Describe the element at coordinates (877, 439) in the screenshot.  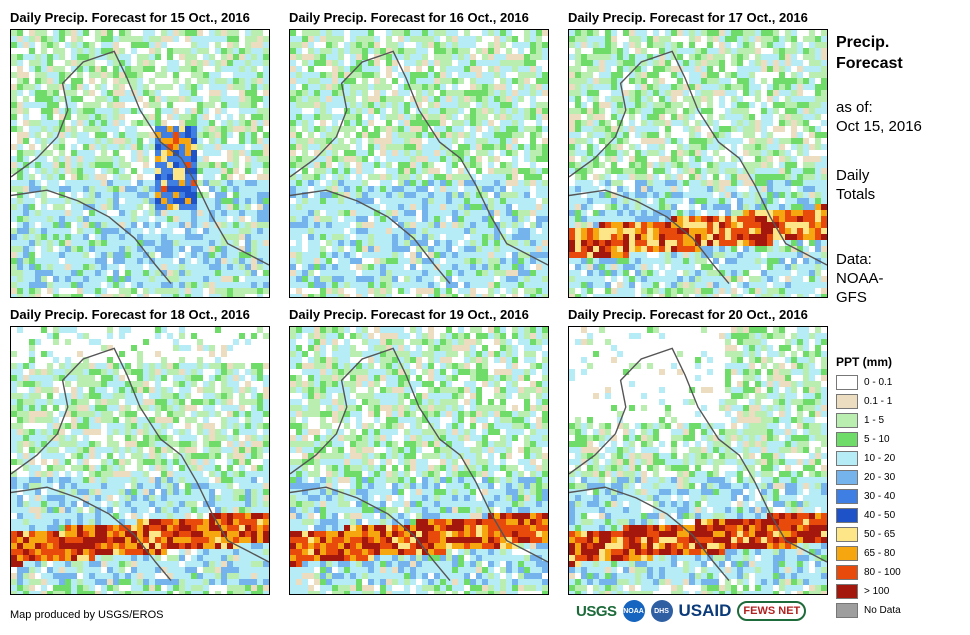
I see `legend-label: 5 - 10` at that location.